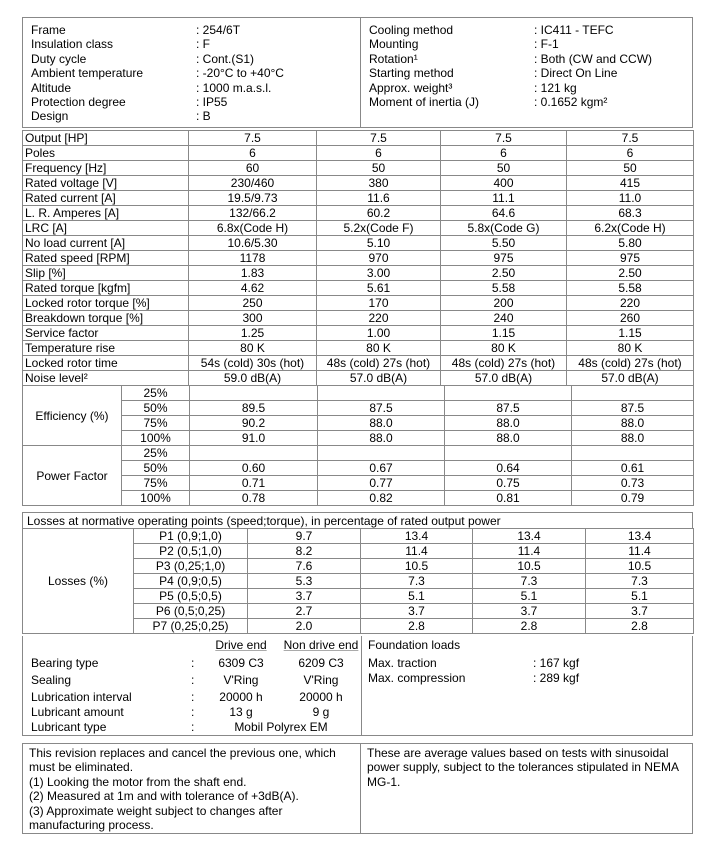 Image resolution: width=715 pixels, height=849 pixels. What do you see at coordinates (252, 243) in the screenshot?
I see `table-cell: 10.6/5.30` at bounding box center [252, 243].